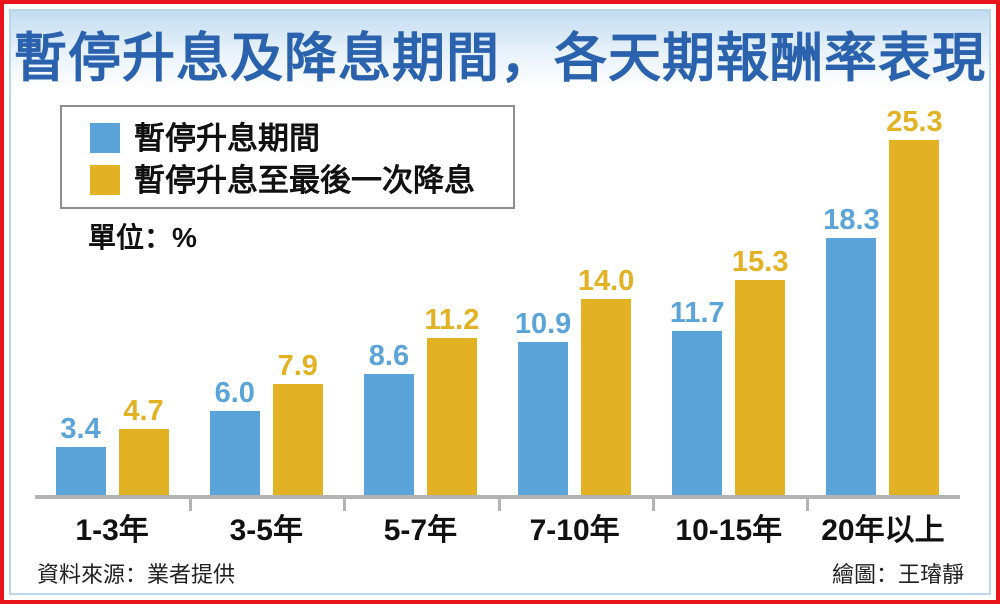 The height and width of the screenshot is (604, 1000). I want to click on bar-group-1-3年: 3.4 4.7, so click(112, 317).